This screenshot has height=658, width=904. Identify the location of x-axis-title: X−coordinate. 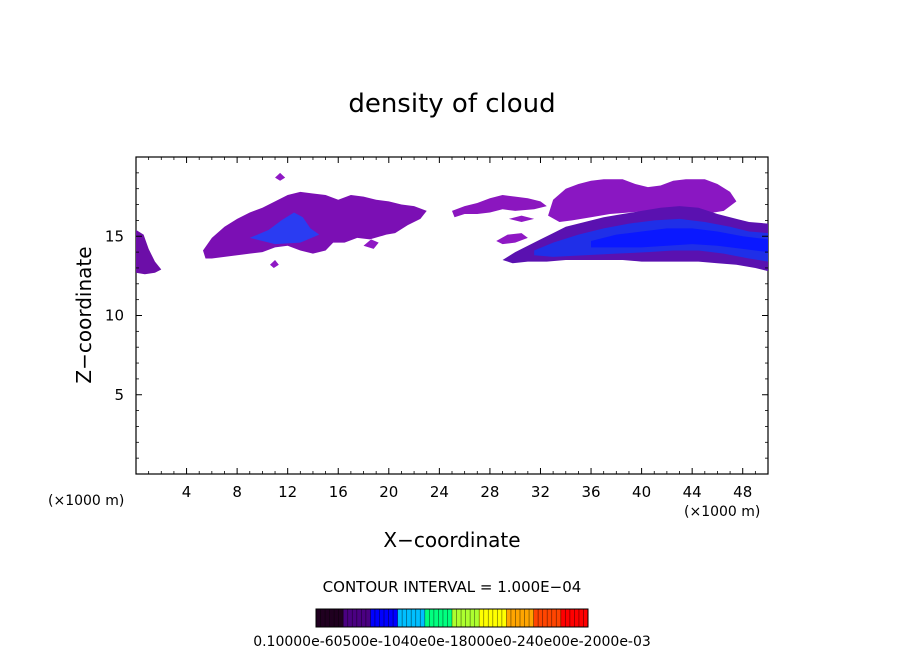
(451, 540).